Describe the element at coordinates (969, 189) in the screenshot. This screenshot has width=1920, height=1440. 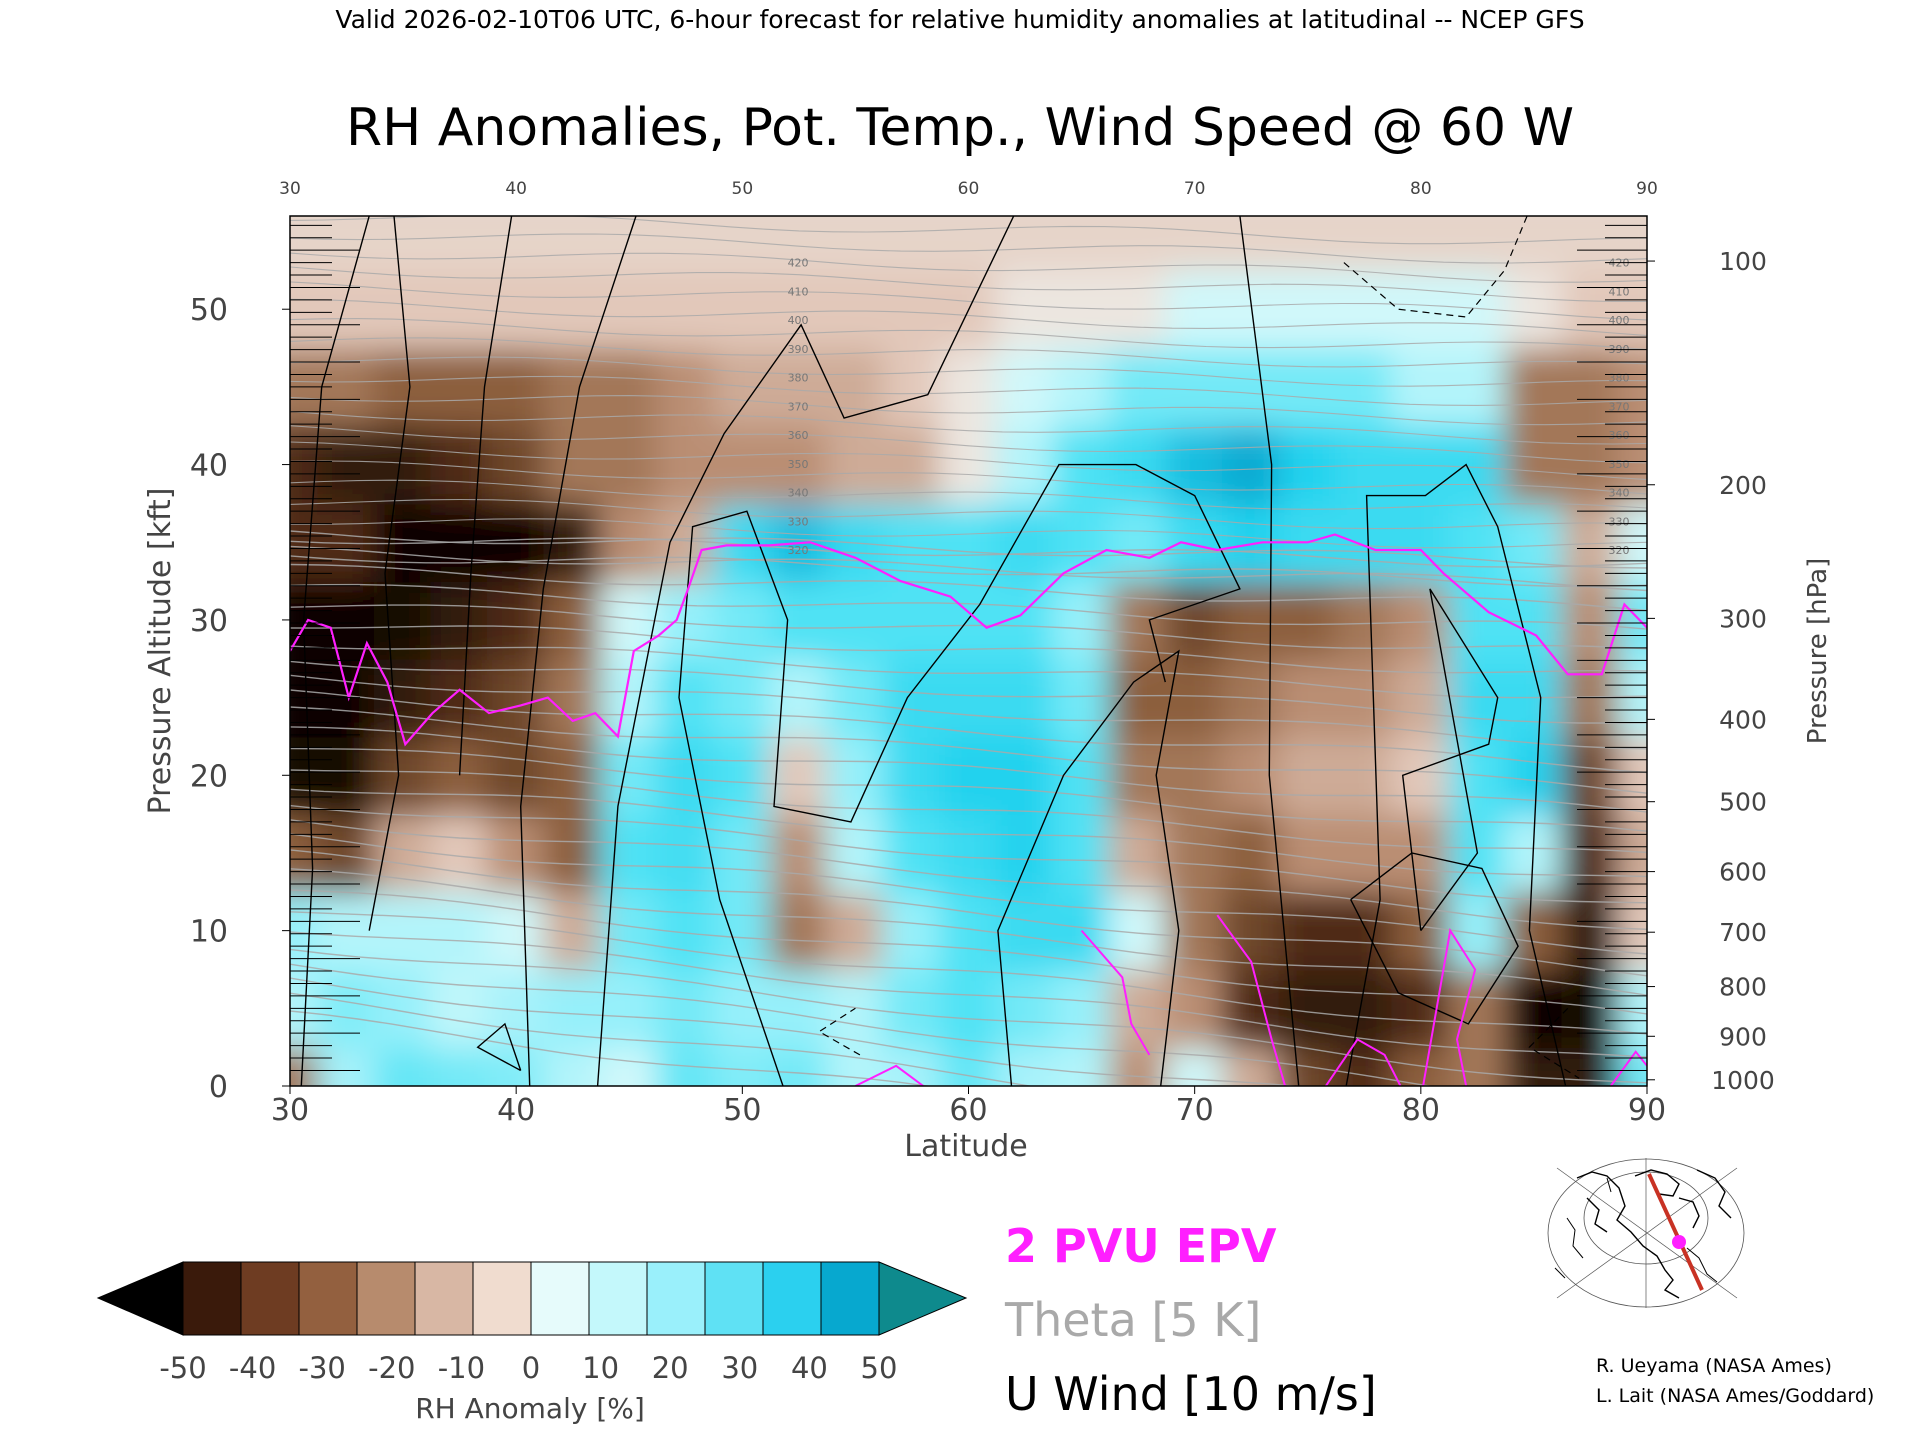
I see `x-top-tick-label: 60` at that location.